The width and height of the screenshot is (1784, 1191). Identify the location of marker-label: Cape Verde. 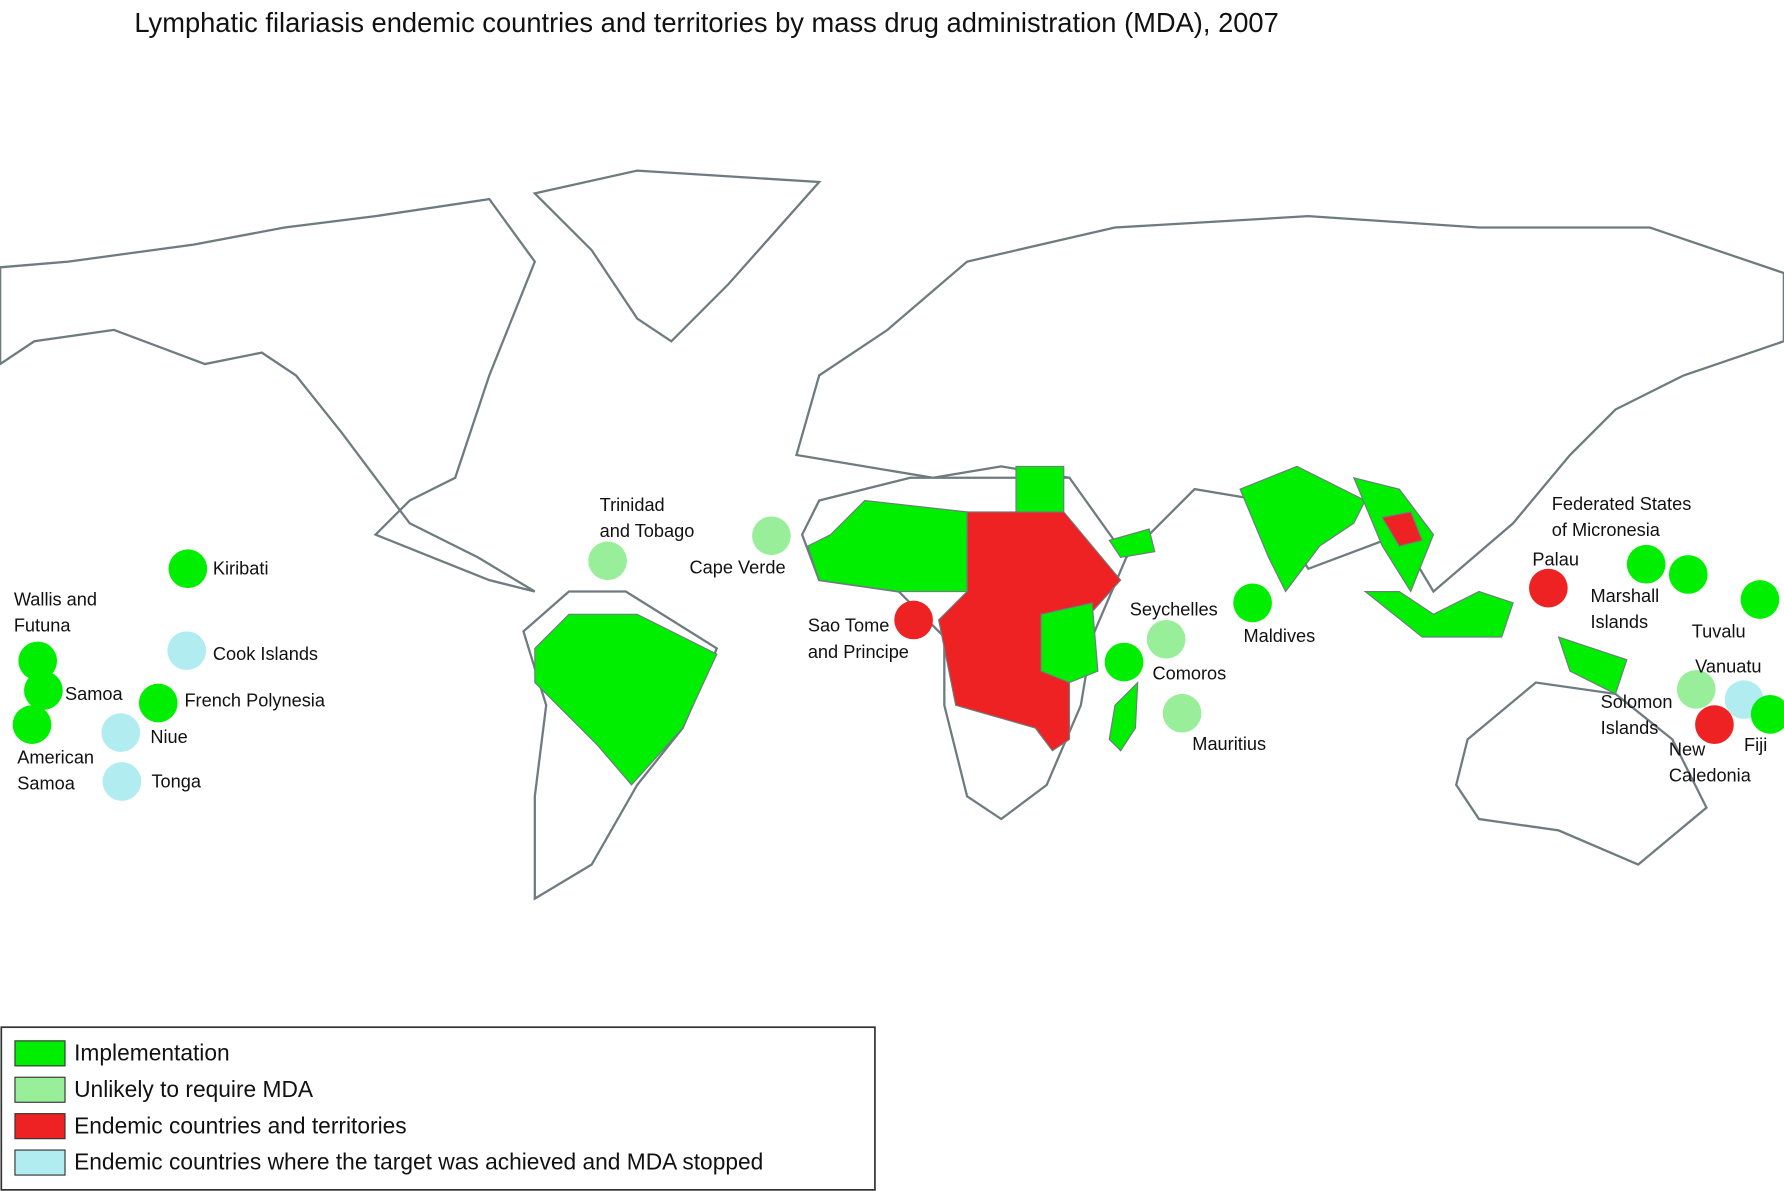
(738, 568).